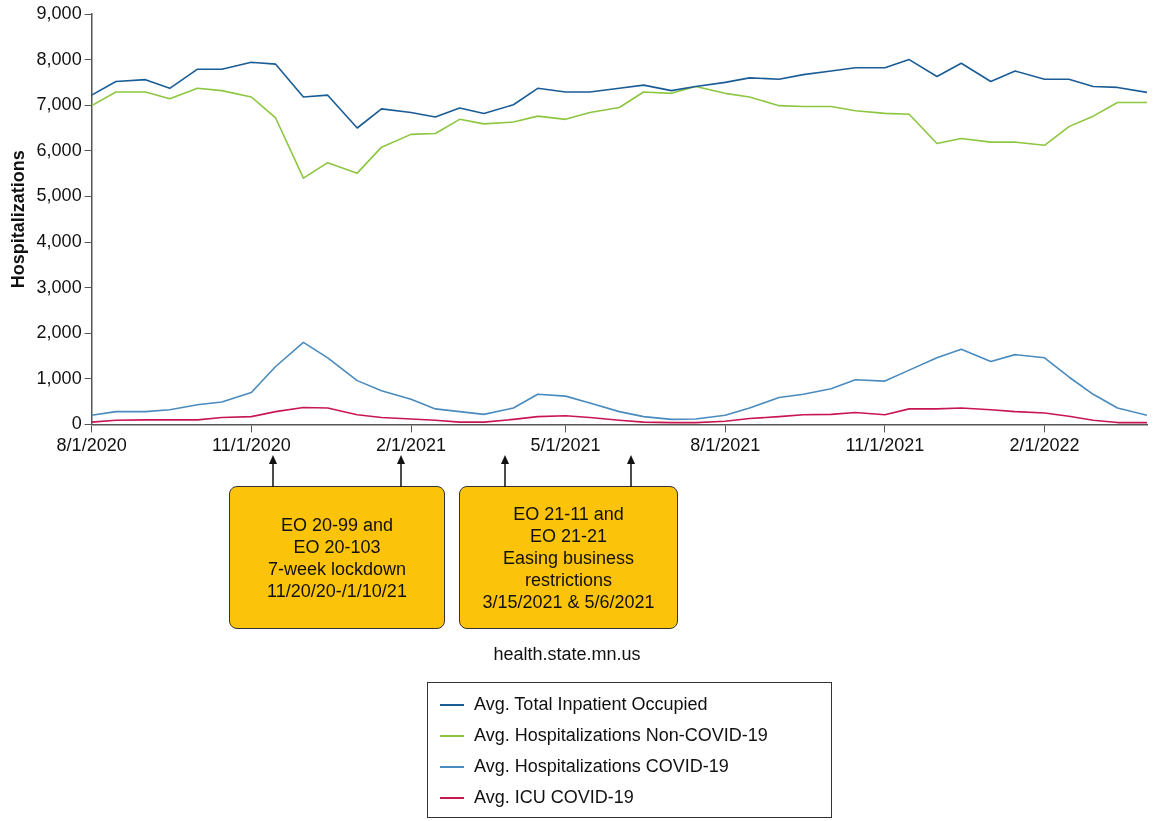 The width and height of the screenshot is (1153, 821). What do you see at coordinates (601, 766) in the screenshot?
I see `legend-label: Avg. Hospitalizations COVID-19` at bounding box center [601, 766].